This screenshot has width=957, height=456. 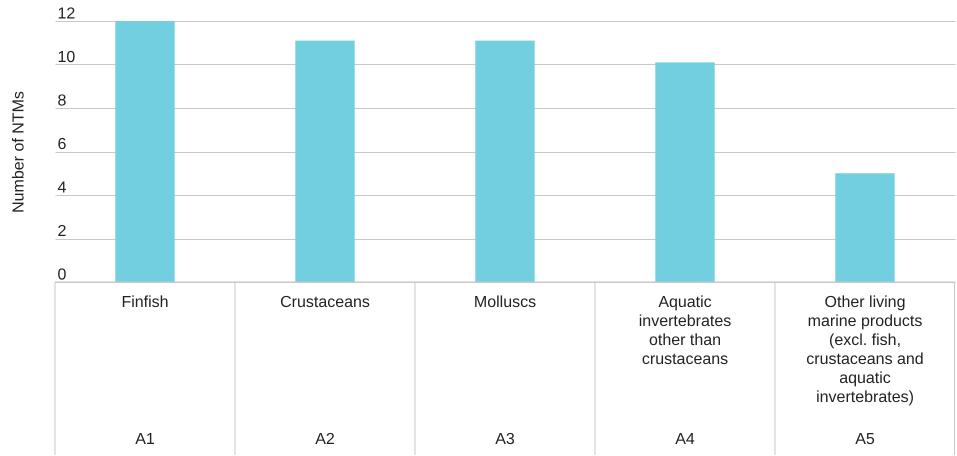 I want to click on text: A3, so click(x=505, y=439).